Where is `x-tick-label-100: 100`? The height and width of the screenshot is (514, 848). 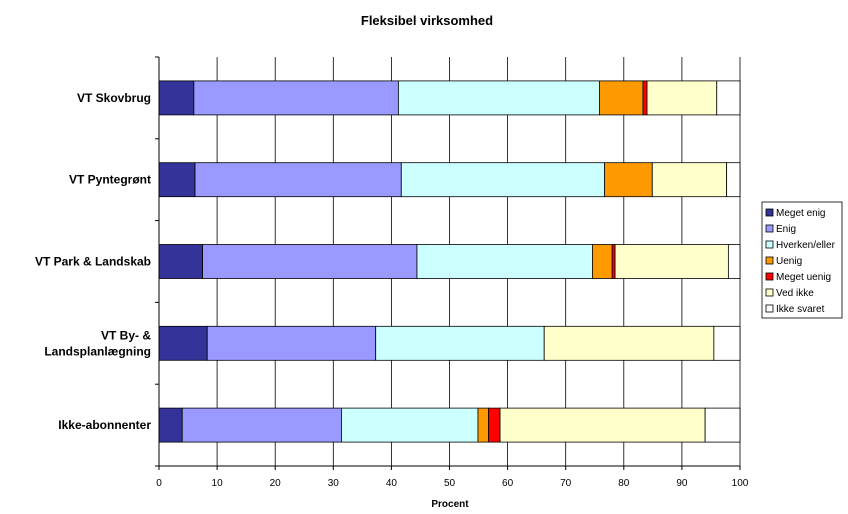
x-tick-label-100: 100 is located at coordinates (740, 483).